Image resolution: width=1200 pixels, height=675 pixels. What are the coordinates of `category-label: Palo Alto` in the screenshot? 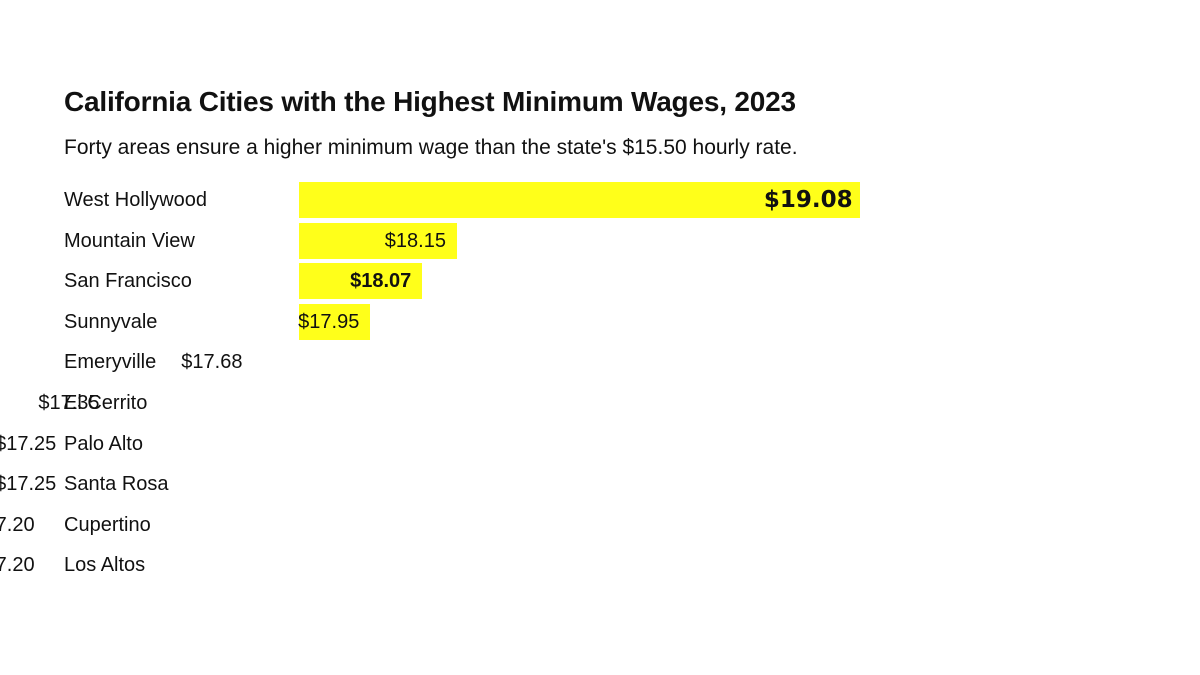 It's located at (103, 443).